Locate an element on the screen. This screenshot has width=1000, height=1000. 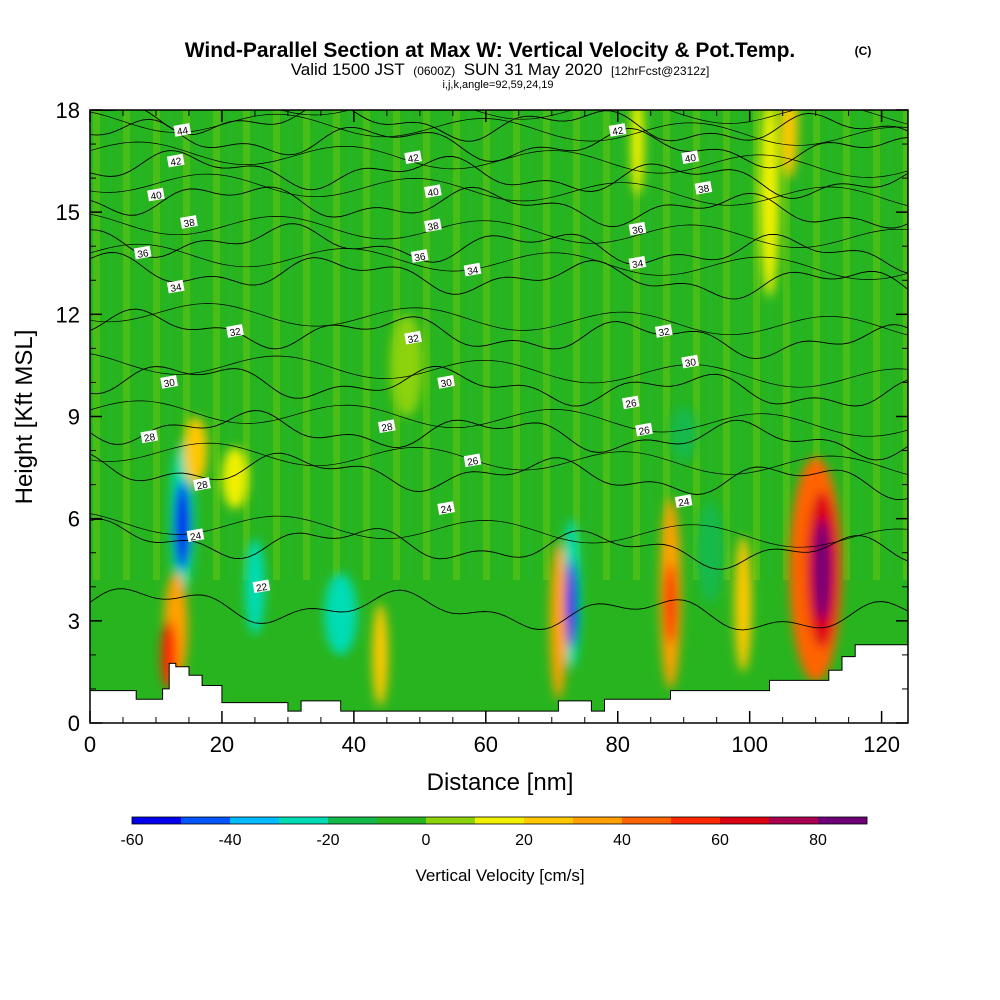
contour-label: 42 is located at coordinates (175, 161).